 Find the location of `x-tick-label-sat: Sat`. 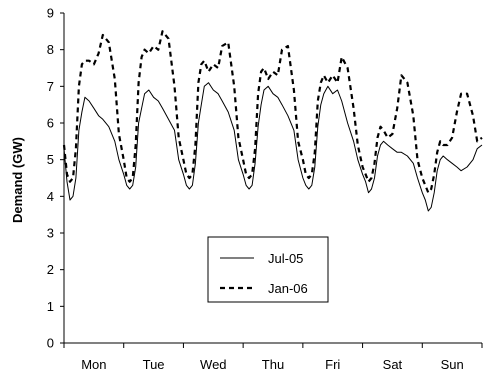

x-tick-label-sat: Sat is located at coordinates (393, 364).